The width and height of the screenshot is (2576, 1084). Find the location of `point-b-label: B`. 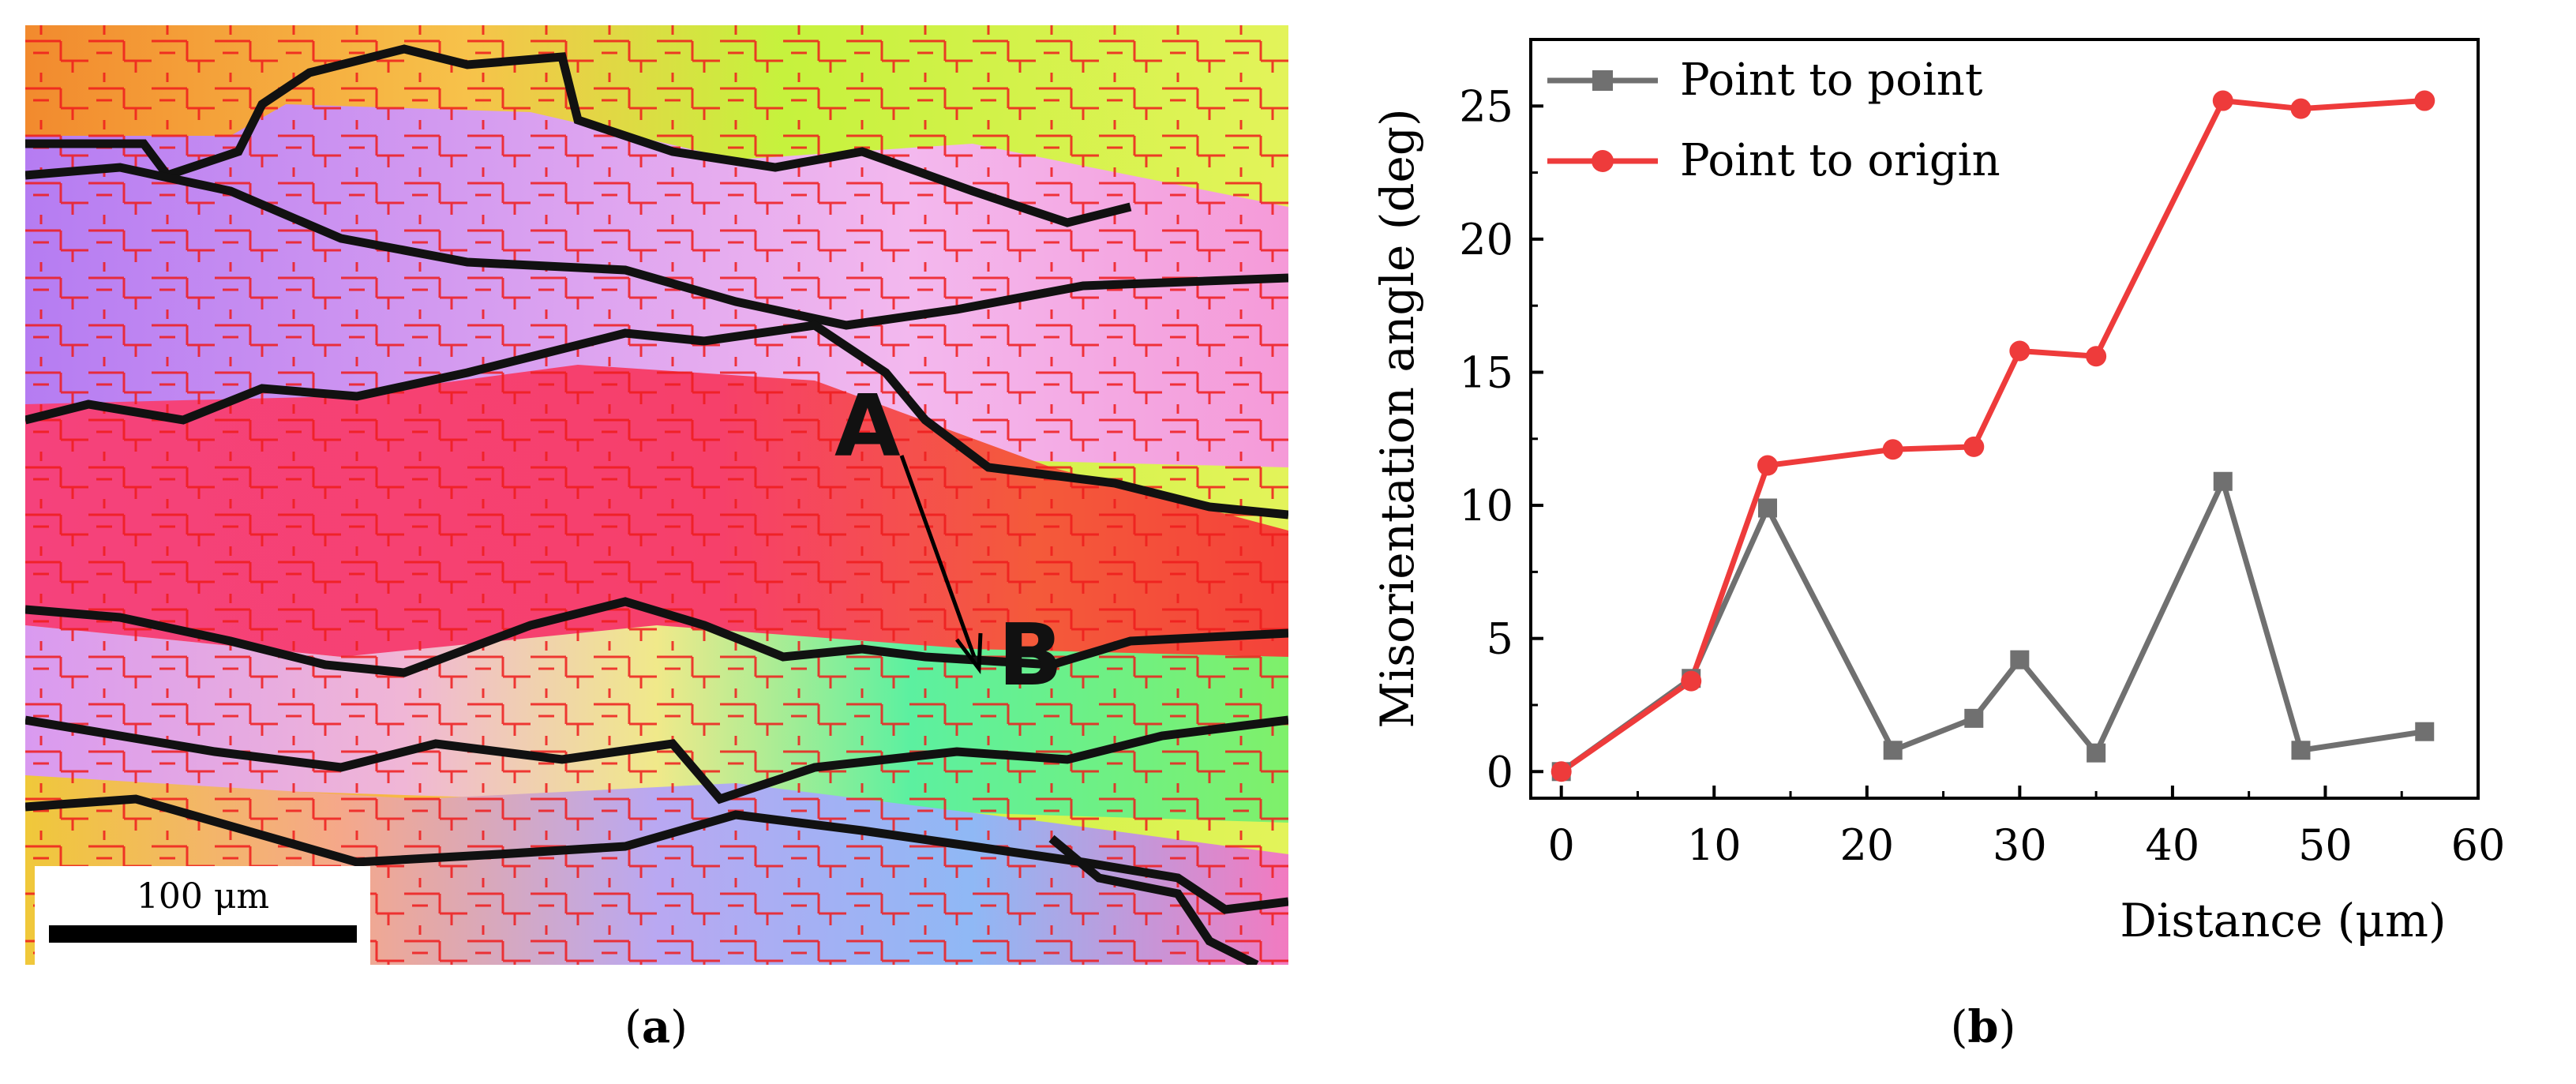

point-b-label: B is located at coordinates (1030, 656).